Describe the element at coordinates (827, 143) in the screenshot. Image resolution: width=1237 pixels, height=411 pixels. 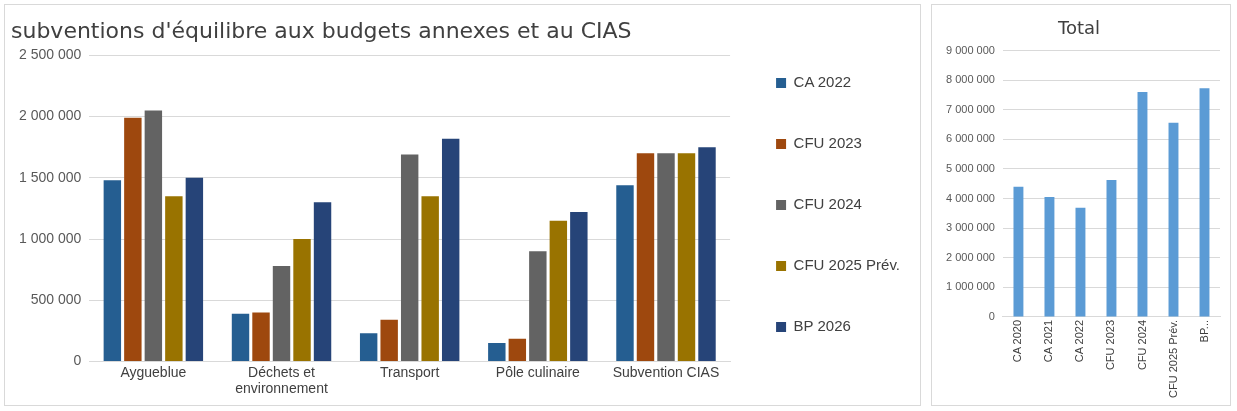
I see `legend-label: CFU 2023` at that location.